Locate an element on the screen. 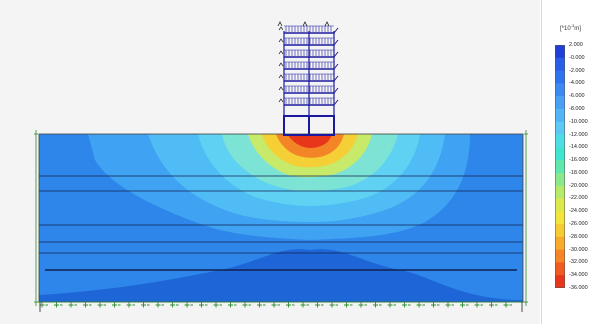  legend-label: -4.000 is located at coordinates (577, 83).